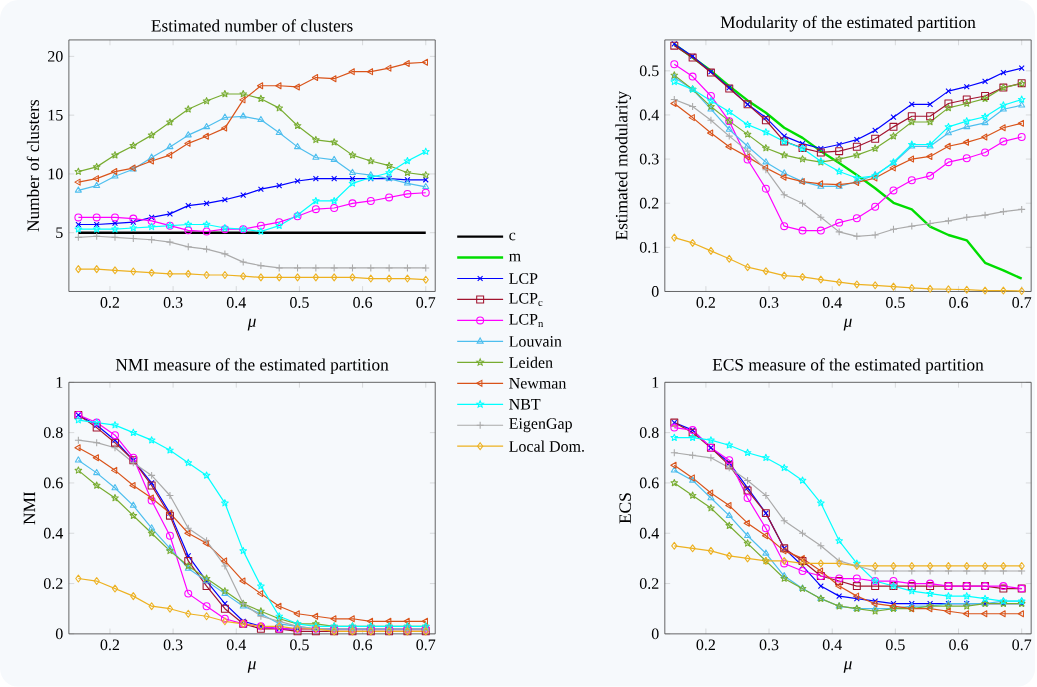 This screenshot has height=687, width=1037. Describe the element at coordinates (649, 71) in the screenshot. I see `y-tick-label: 0.5` at that location.